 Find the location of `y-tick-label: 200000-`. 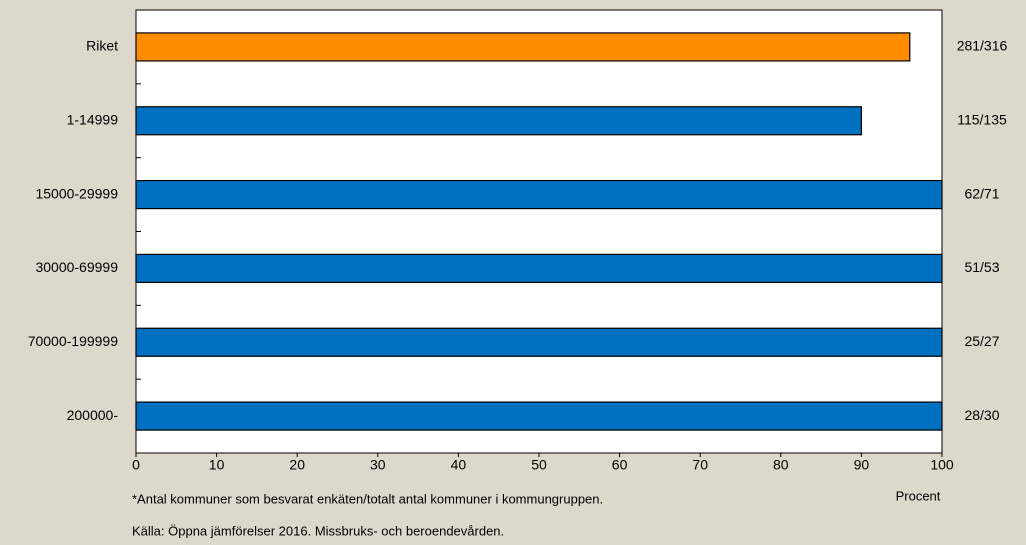

y-tick-label: 200000- is located at coordinates (93, 415).